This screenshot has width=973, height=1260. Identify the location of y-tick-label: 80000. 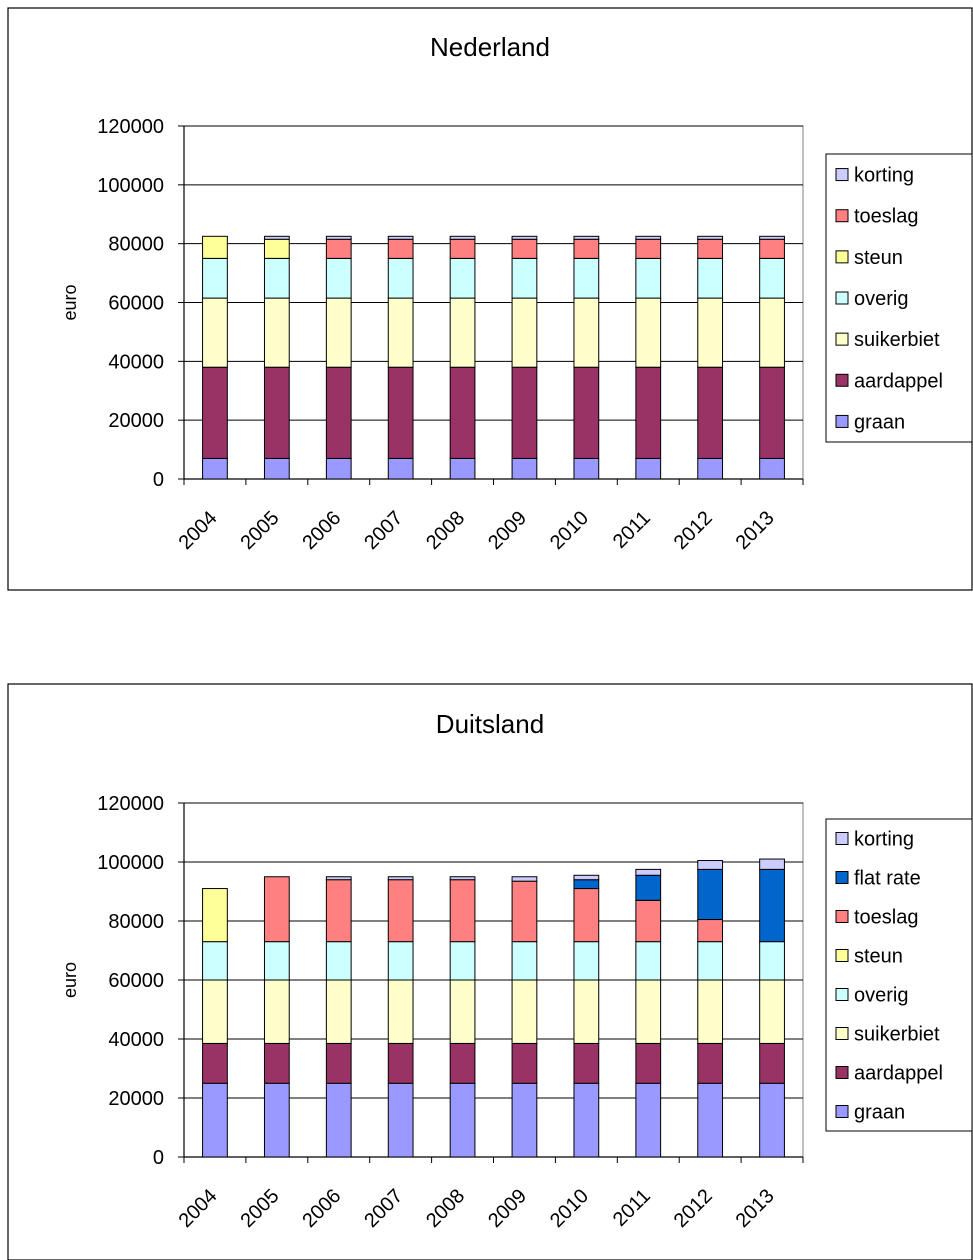
(136, 922).